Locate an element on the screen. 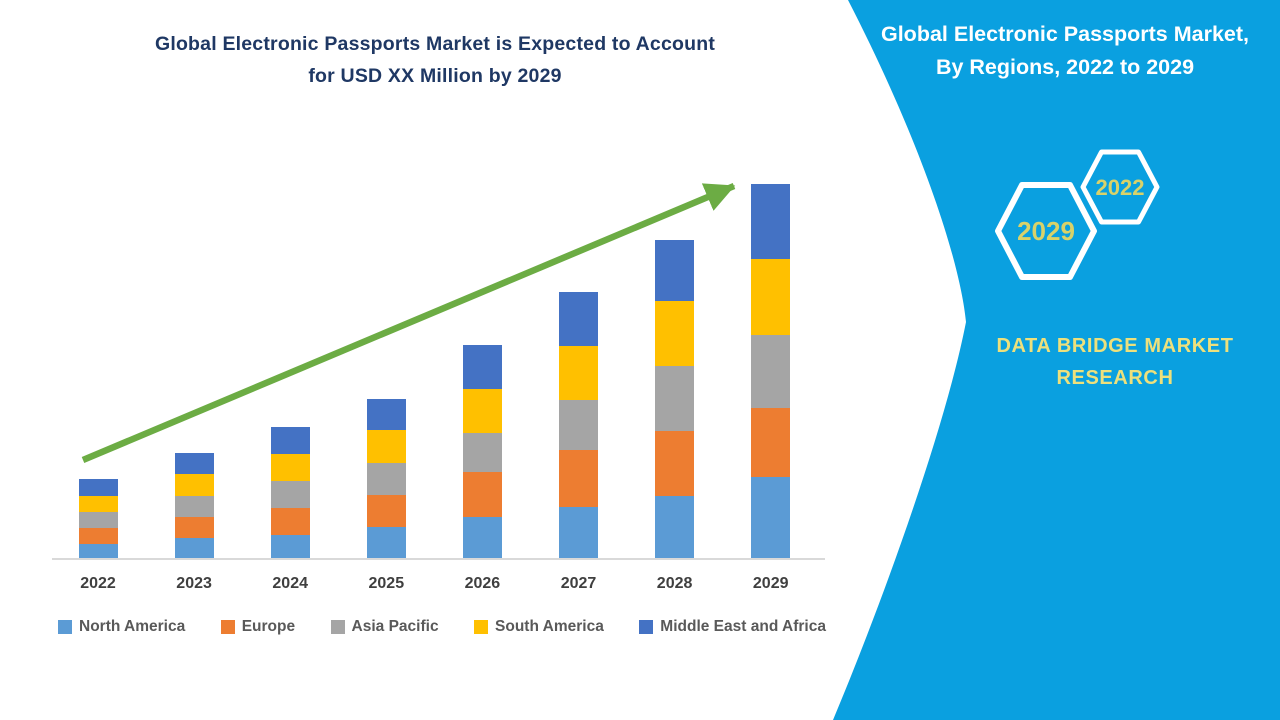  bar-segment-2023-south-america is located at coordinates (194, 485).